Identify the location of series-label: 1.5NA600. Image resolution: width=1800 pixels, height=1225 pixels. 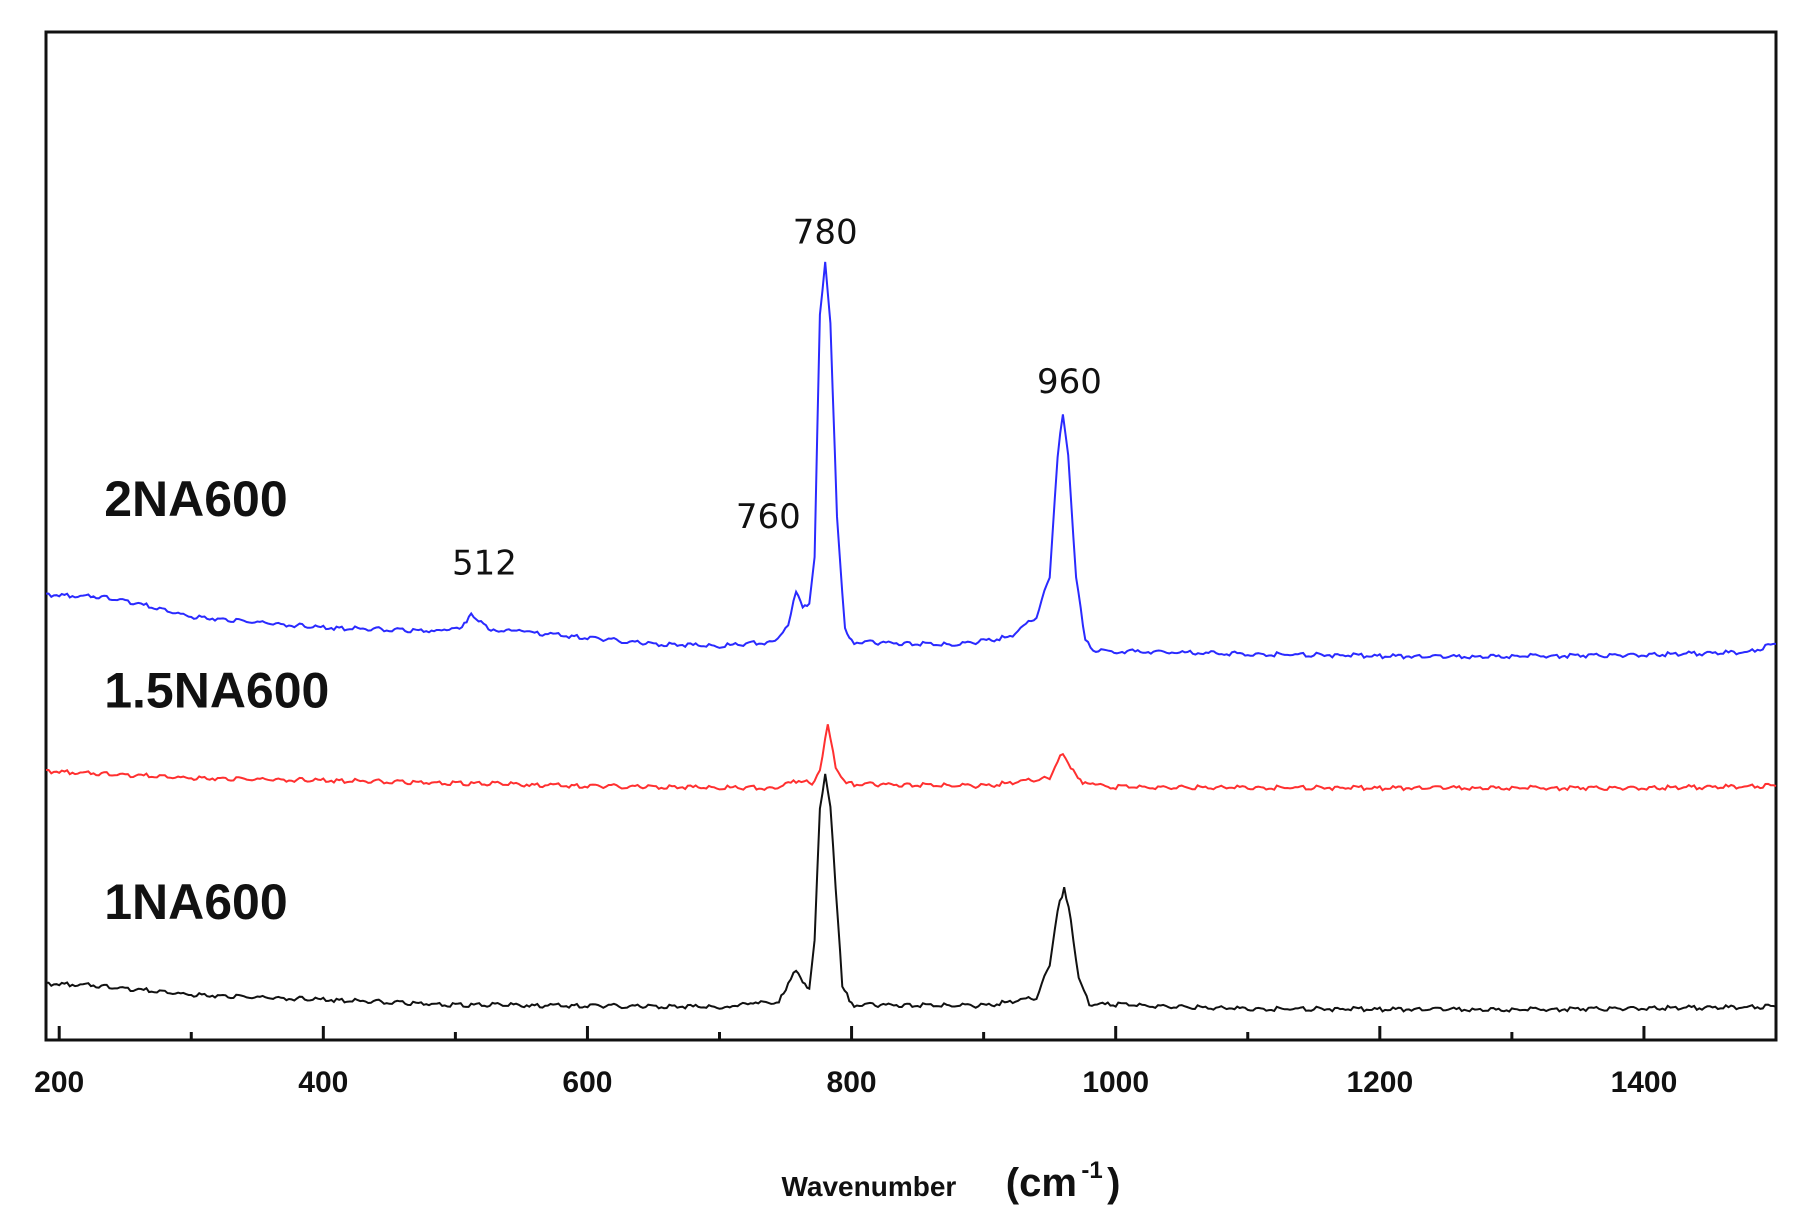
(216, 690).